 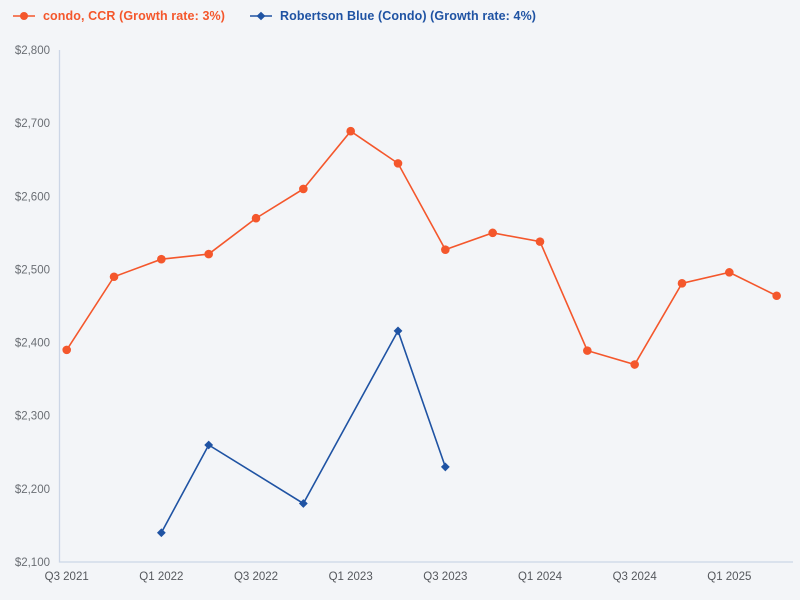 I want to click on x-axis-tick-label: Q1 2025, so click(x=729, y=577).